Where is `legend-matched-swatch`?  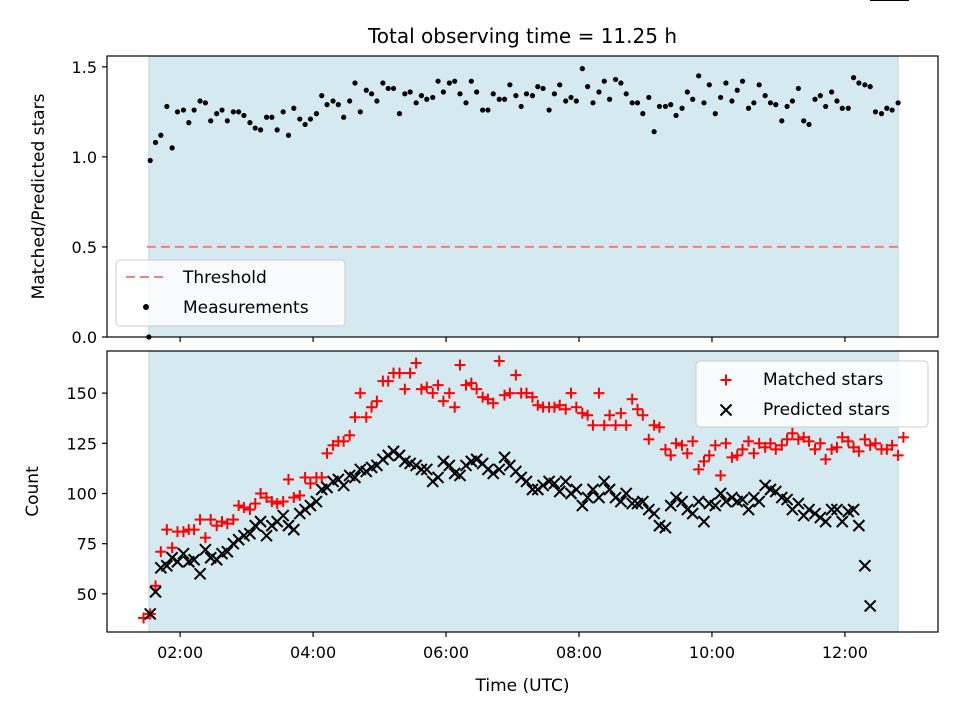
legend-matched-swatch is located at coordinates (726, 380).